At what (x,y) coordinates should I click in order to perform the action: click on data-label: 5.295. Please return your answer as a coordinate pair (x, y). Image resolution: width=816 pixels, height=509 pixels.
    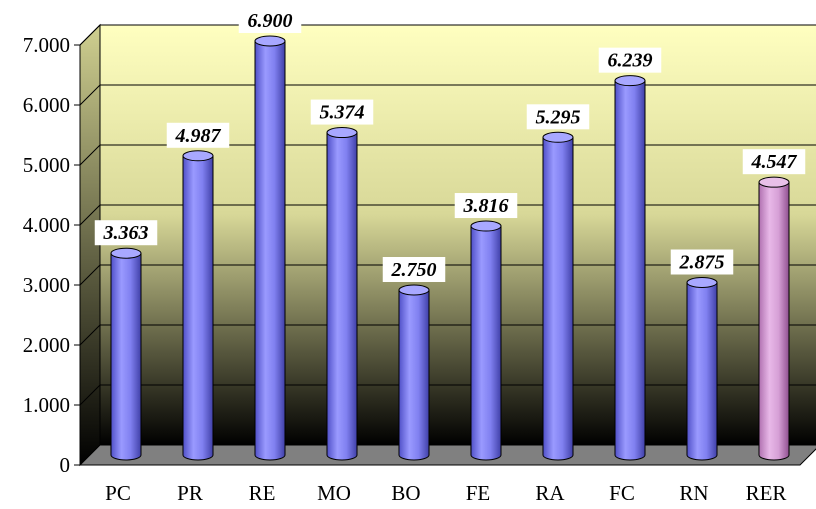
    Looking at the image, I should click on (558, 117).